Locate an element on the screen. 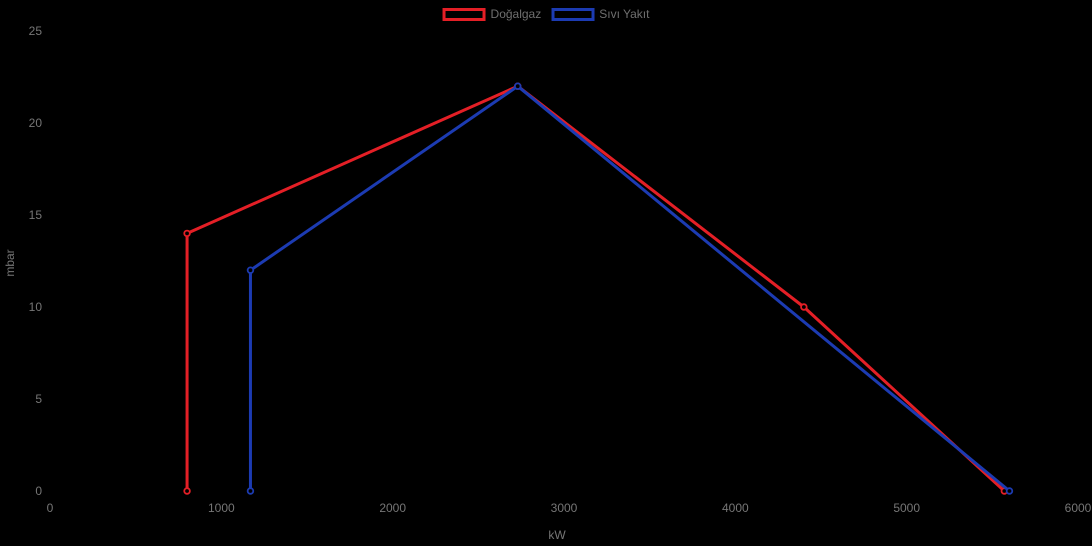 The height and width of the screenshot is (546, 1092). legend: Doğalgaz Sıvı Yakıt is located at coordinates (545, 14).